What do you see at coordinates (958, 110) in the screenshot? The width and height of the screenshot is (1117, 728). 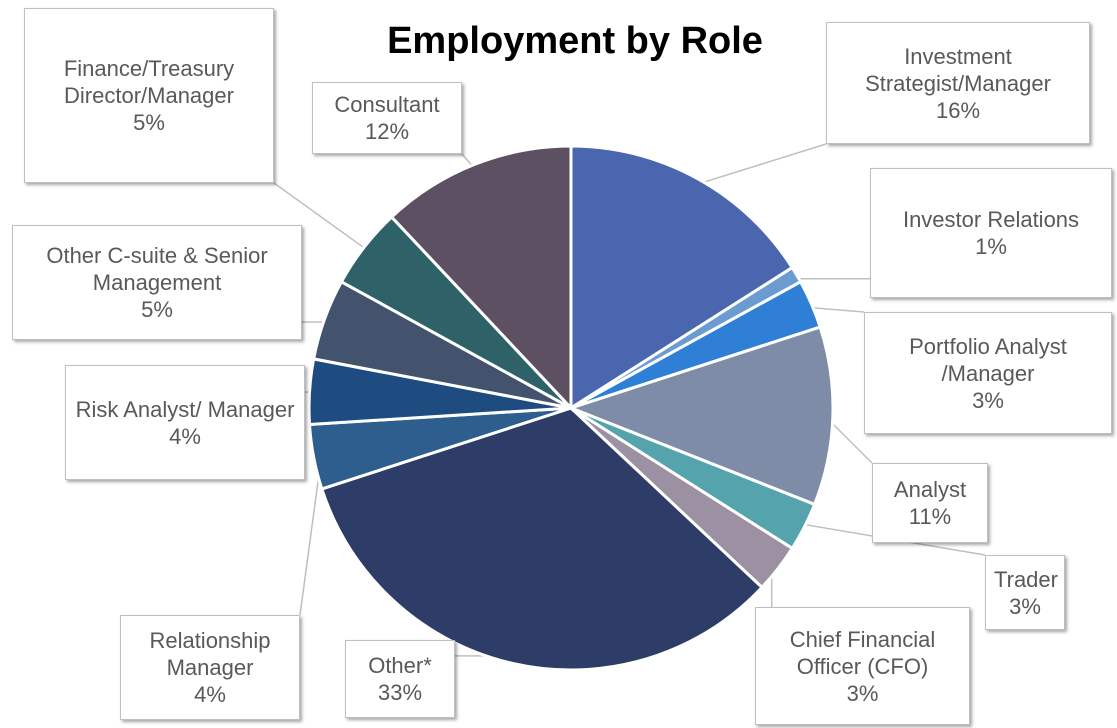 I see `label-value: 16%` at bounding box center [958, 110].